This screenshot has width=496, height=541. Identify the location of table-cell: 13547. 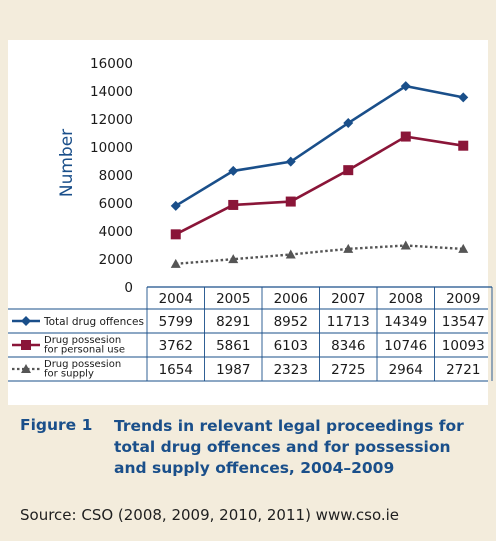
(463, 322).